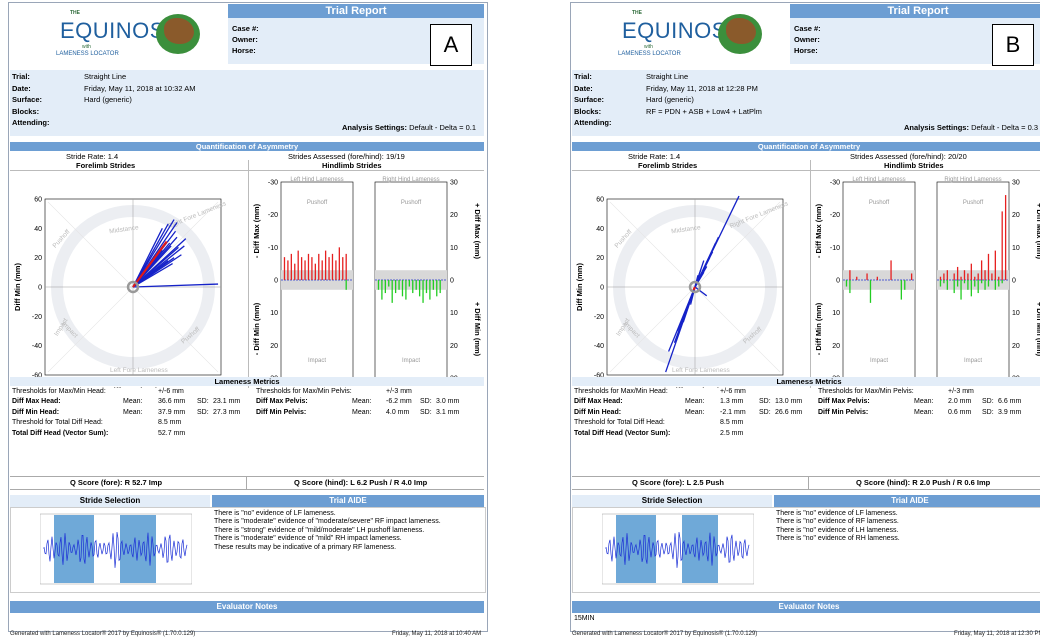 This screenshot has width=1040, height=641. What do you see at coordinates (837, 530) in the screenshot?
I see `aide-line: There is "no" evidence of LH lameness.` at bounding box center [837, 530].